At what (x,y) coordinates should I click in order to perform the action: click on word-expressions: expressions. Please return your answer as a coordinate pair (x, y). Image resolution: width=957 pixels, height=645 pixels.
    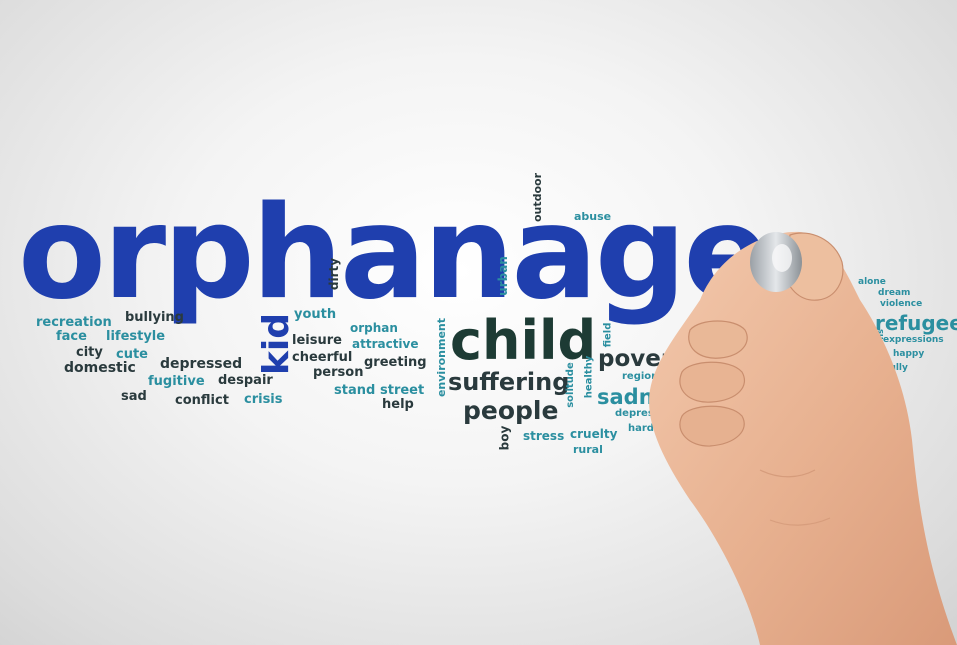
    Looking at the image, I should click on (913, 340).